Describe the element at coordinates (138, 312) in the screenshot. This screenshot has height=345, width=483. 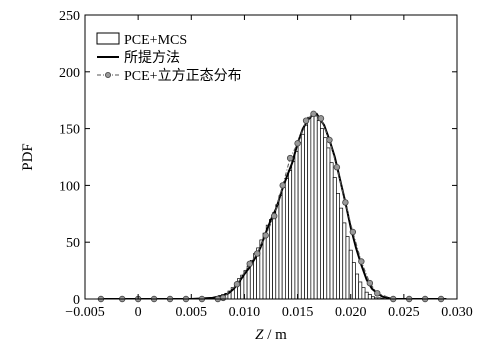
I see `x-tick-label: 0` at that location.